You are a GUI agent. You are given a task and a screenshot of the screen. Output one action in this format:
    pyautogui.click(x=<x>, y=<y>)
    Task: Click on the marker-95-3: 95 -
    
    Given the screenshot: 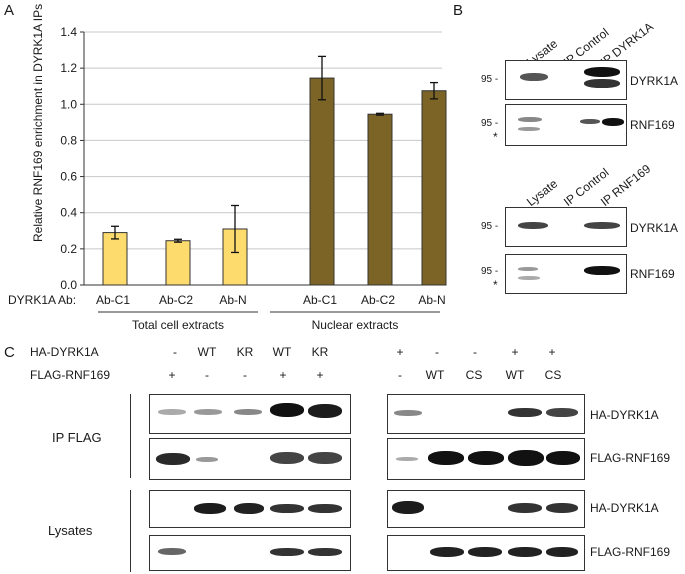 What is the action you would take?
    pyautogui.click(x=490, y=226)
    